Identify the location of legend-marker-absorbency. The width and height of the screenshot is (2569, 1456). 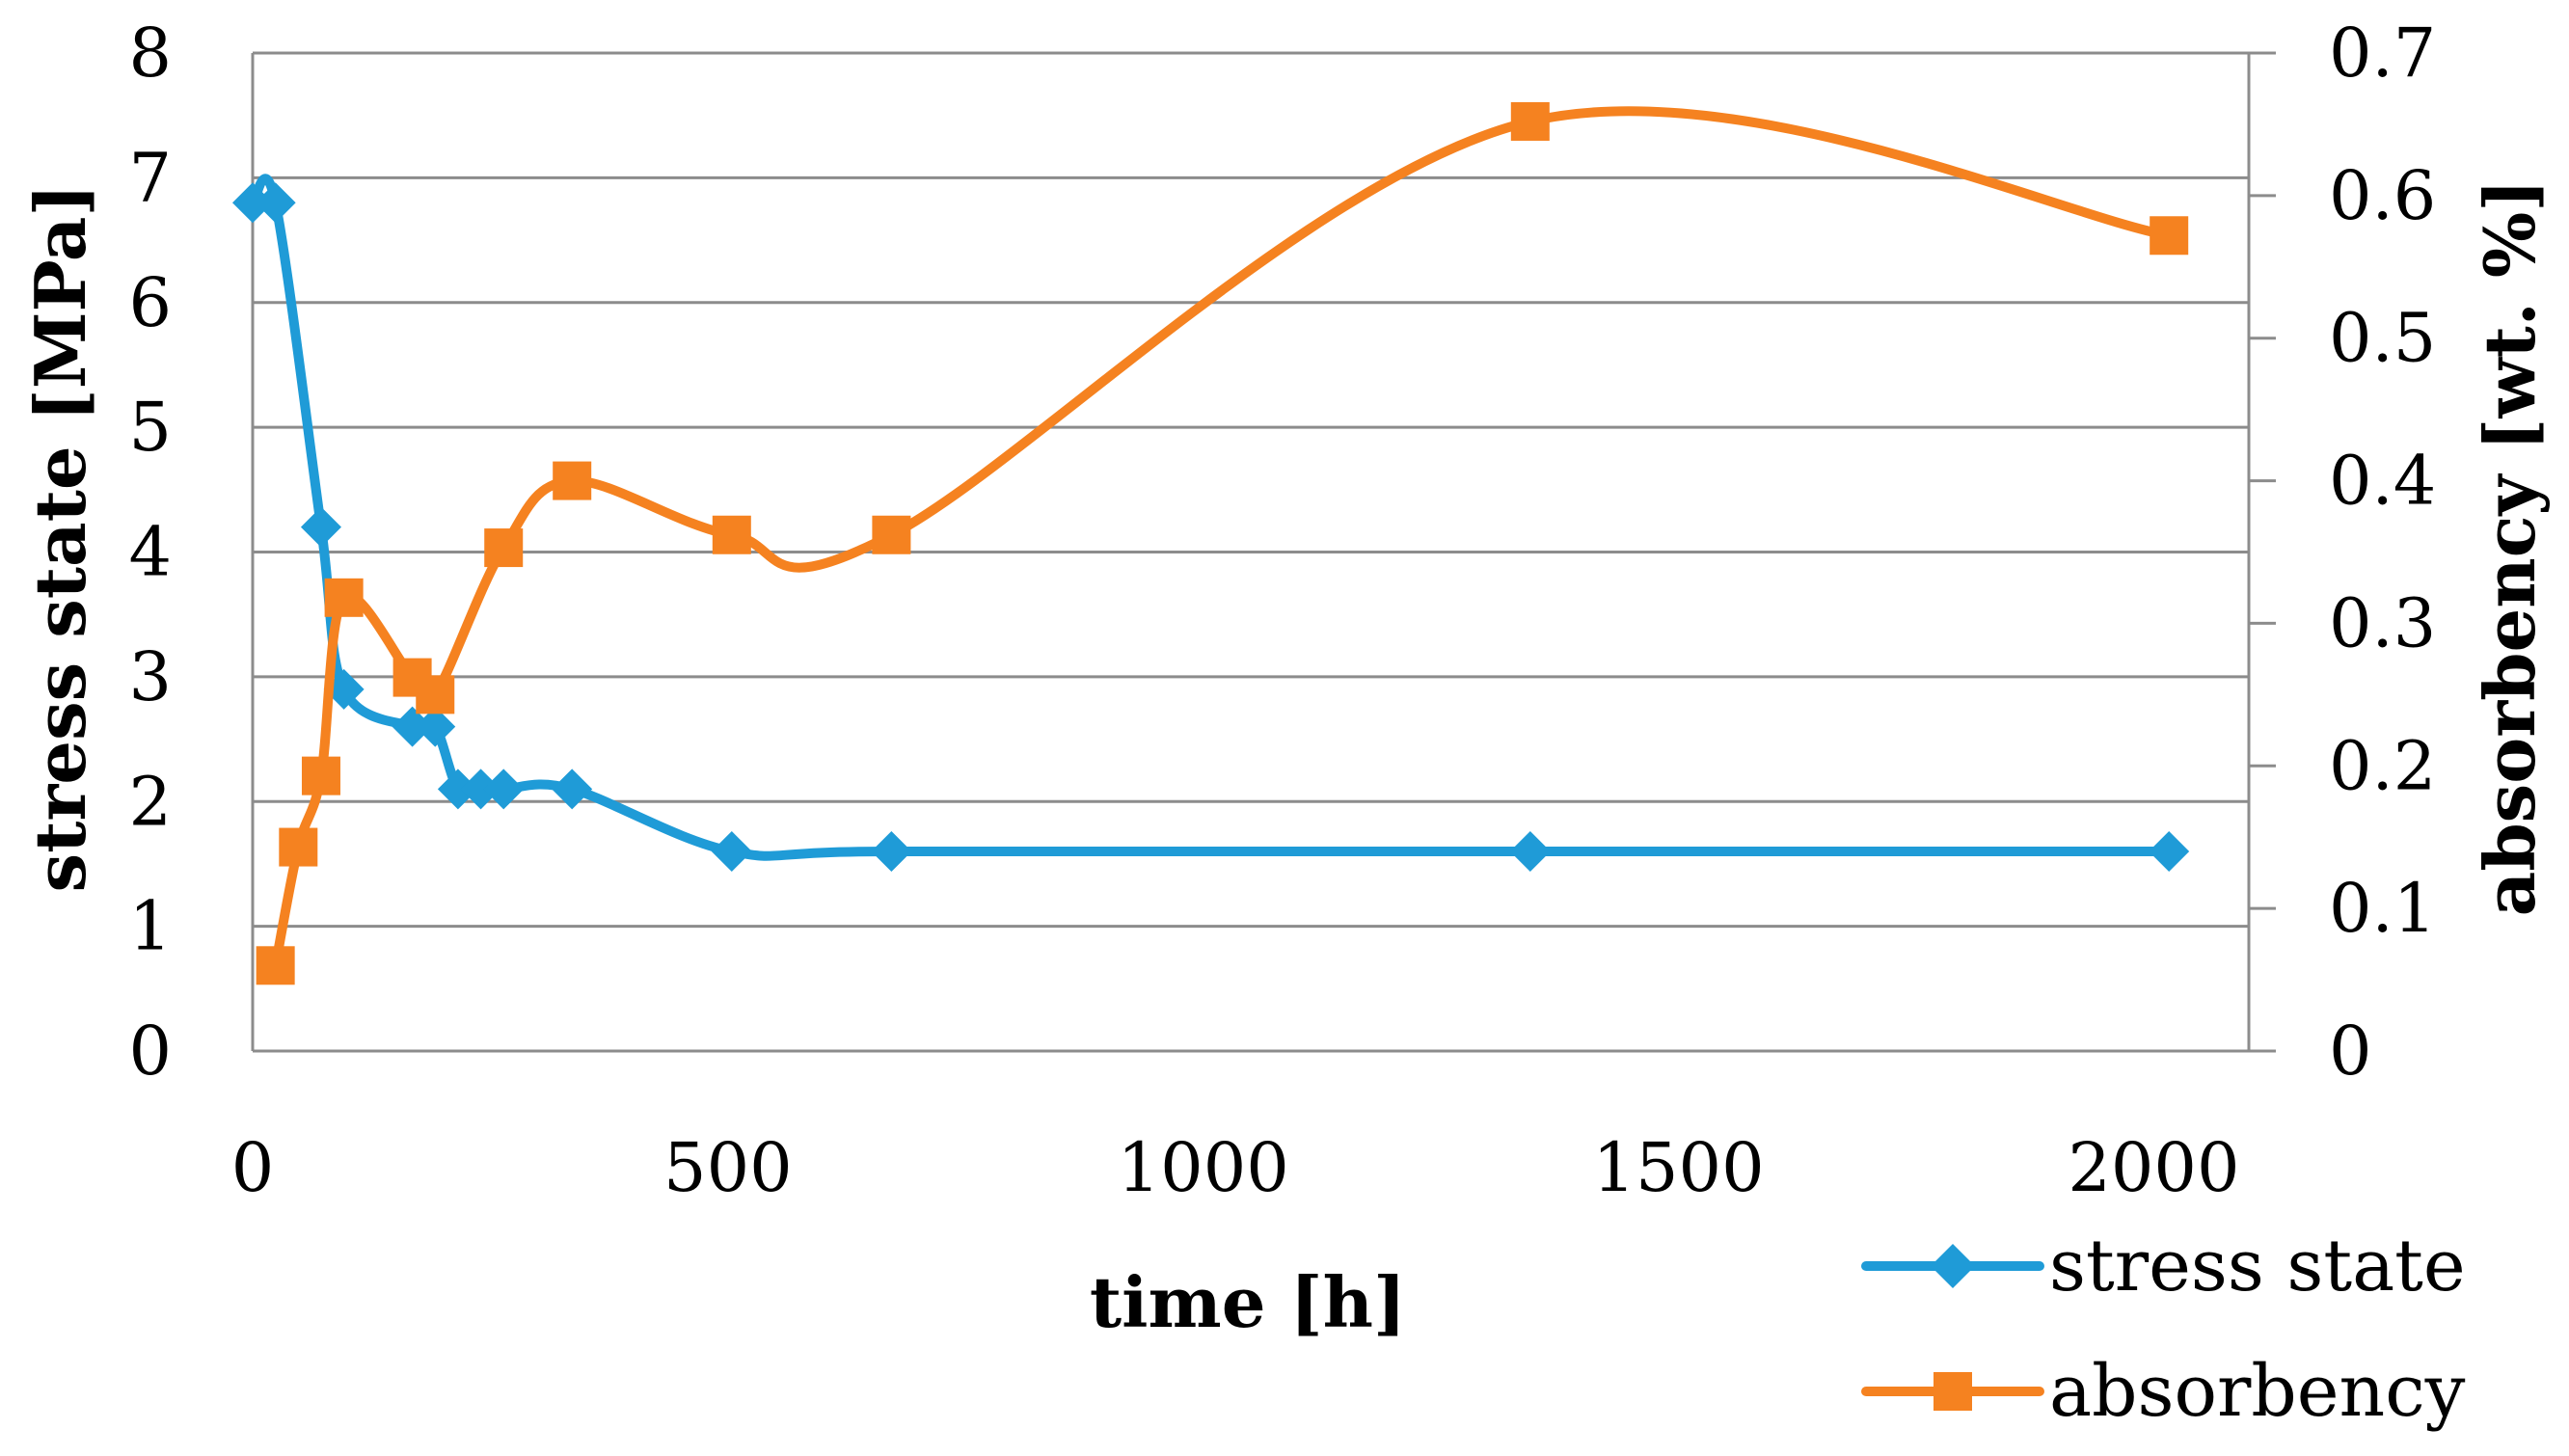
(1953, 1391).